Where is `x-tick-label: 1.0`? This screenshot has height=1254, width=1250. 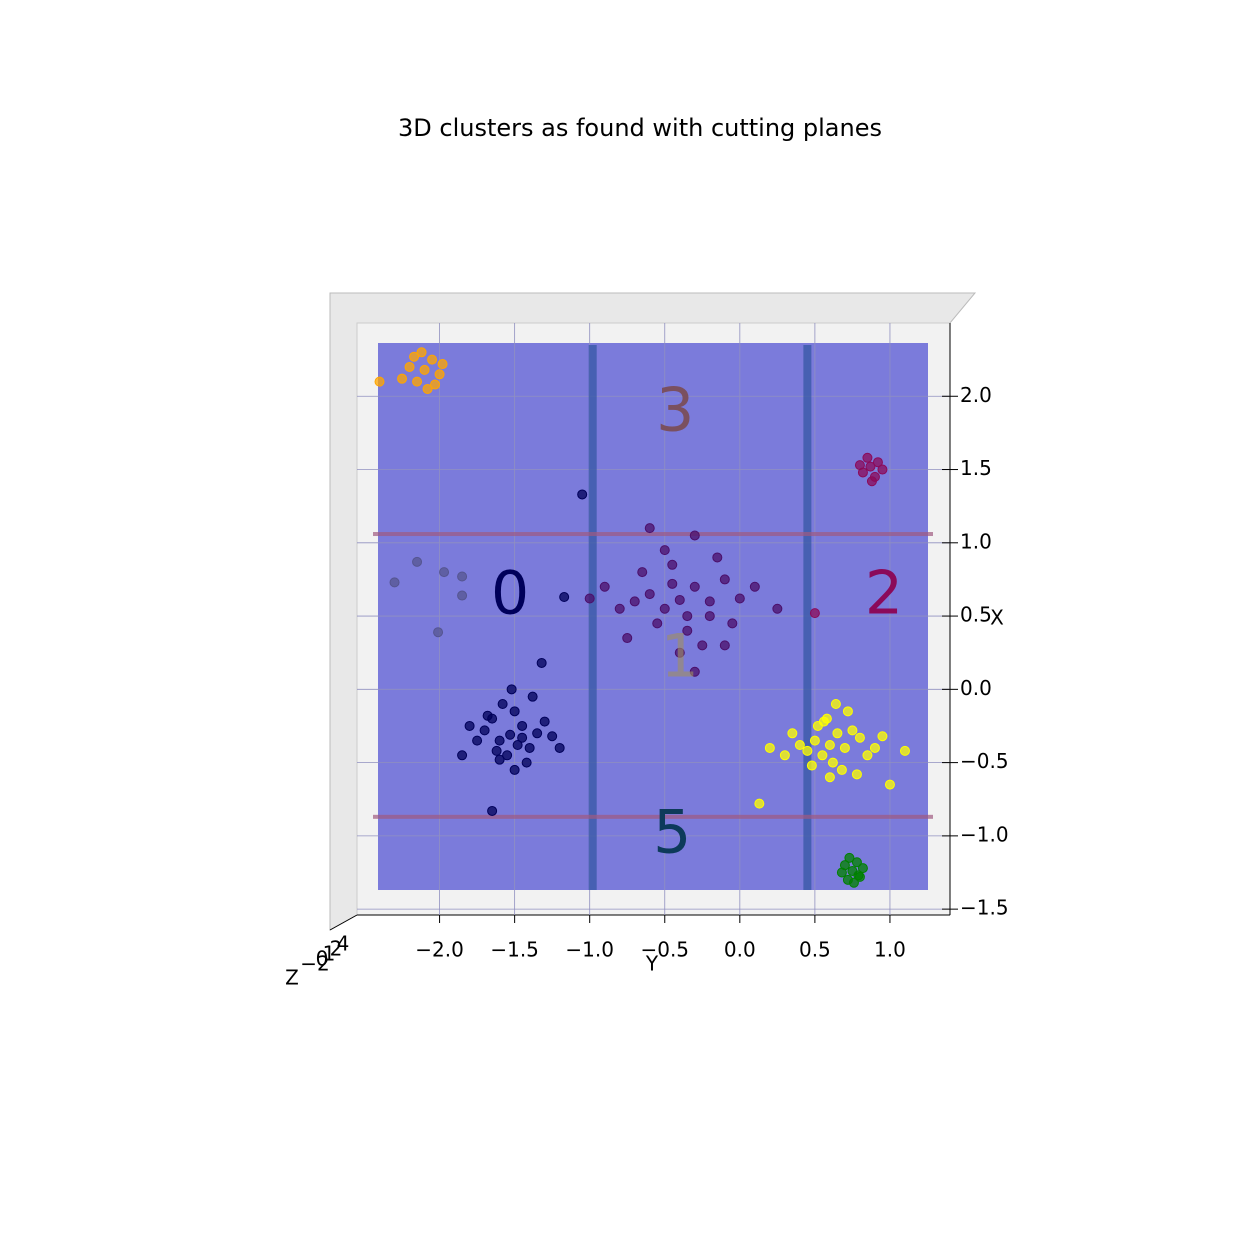
x-tick-label: 1.0 is located at coordinates (890, 950).